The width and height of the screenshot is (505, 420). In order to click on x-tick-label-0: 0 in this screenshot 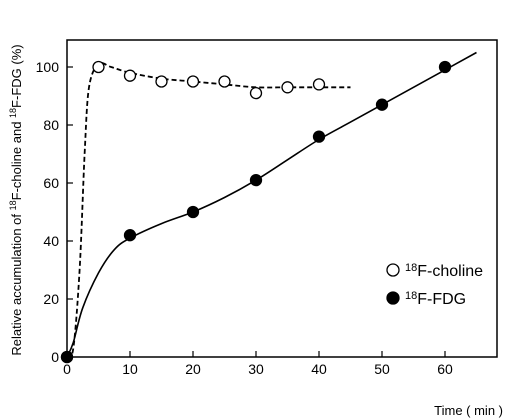, I will do `click(67, 369)`.